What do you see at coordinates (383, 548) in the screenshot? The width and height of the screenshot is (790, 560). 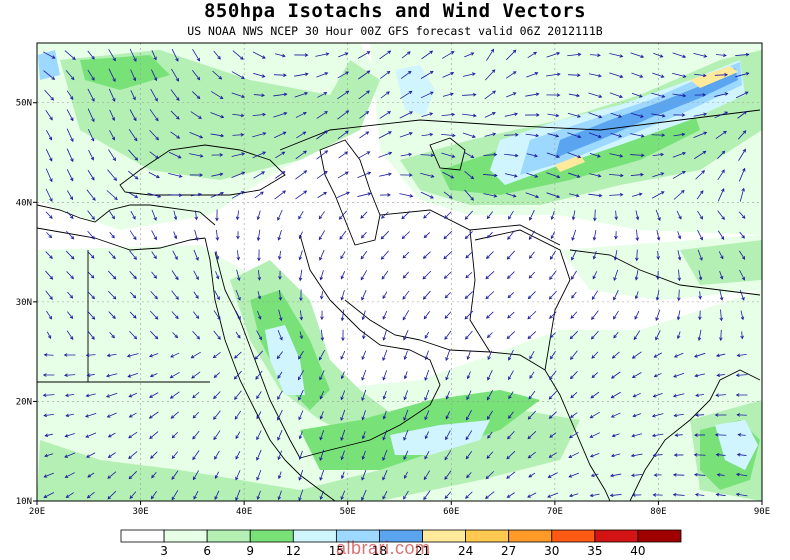 I see `watermark: albrari.com` at bounding box center [383, 548].